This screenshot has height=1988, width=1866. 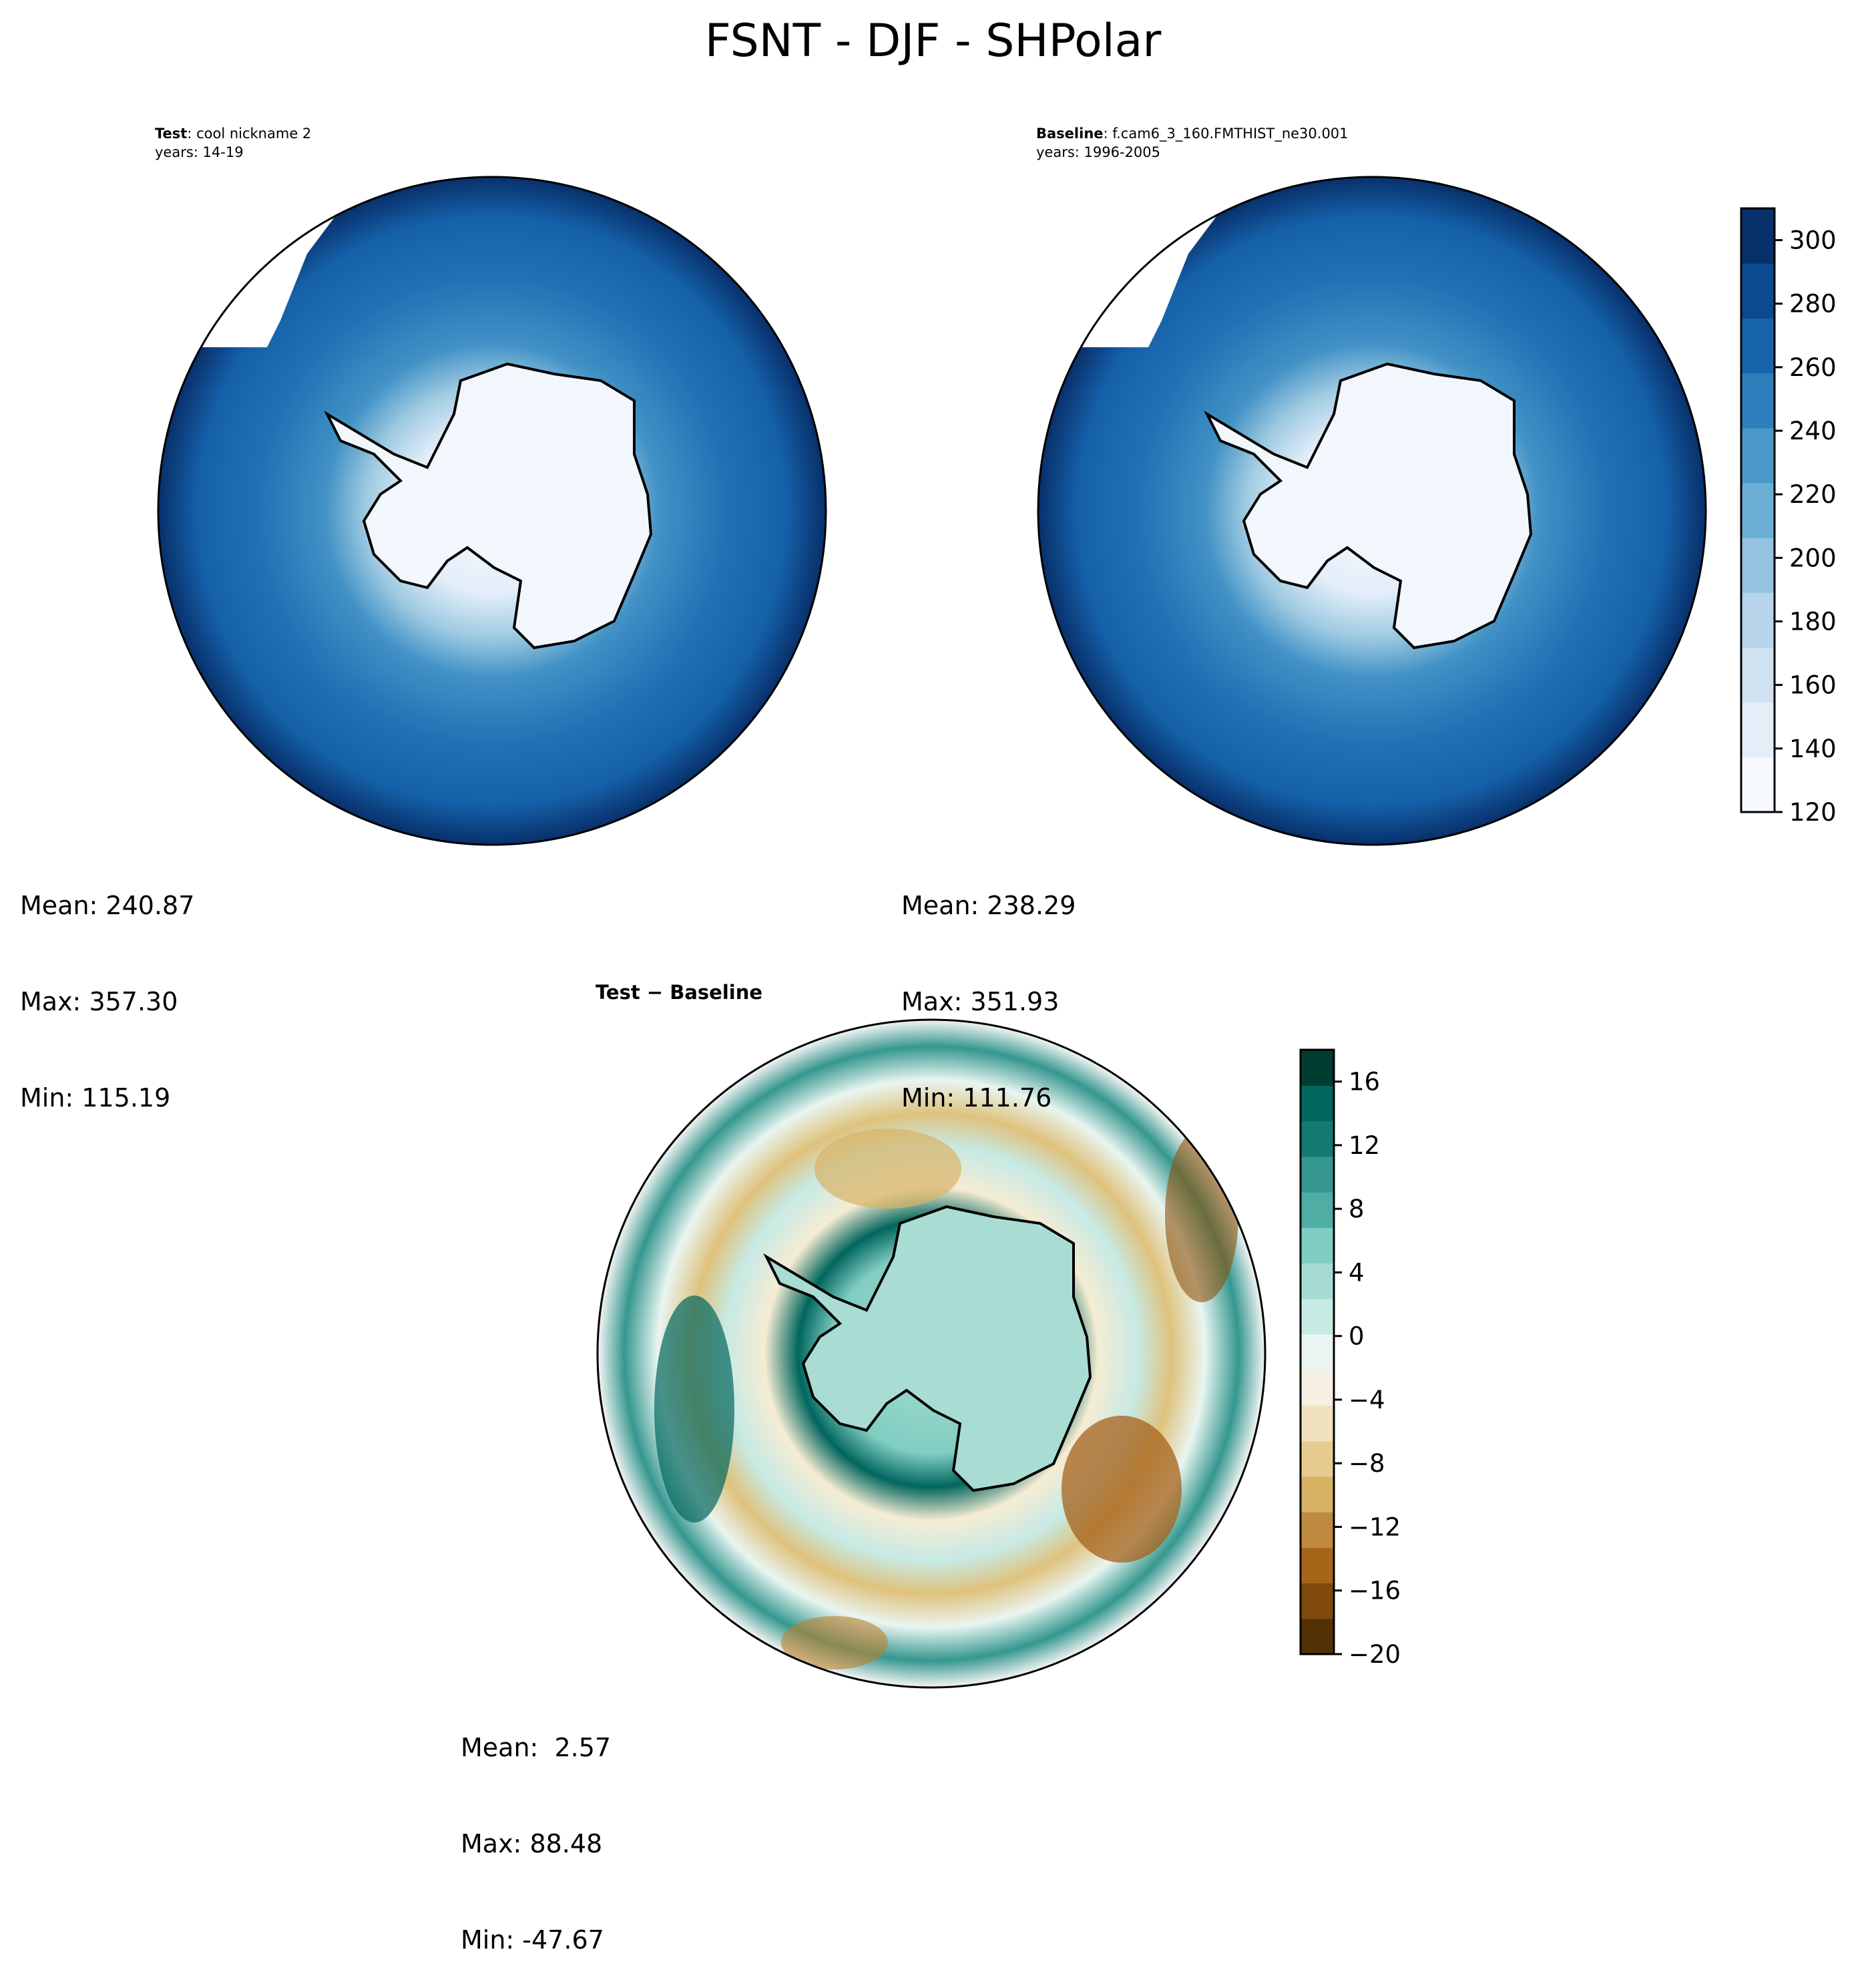 I want to click on baseline-case-name: : f.cam6_3_160.FMTHIST_ne30.001, so click(x=1226, y=134).